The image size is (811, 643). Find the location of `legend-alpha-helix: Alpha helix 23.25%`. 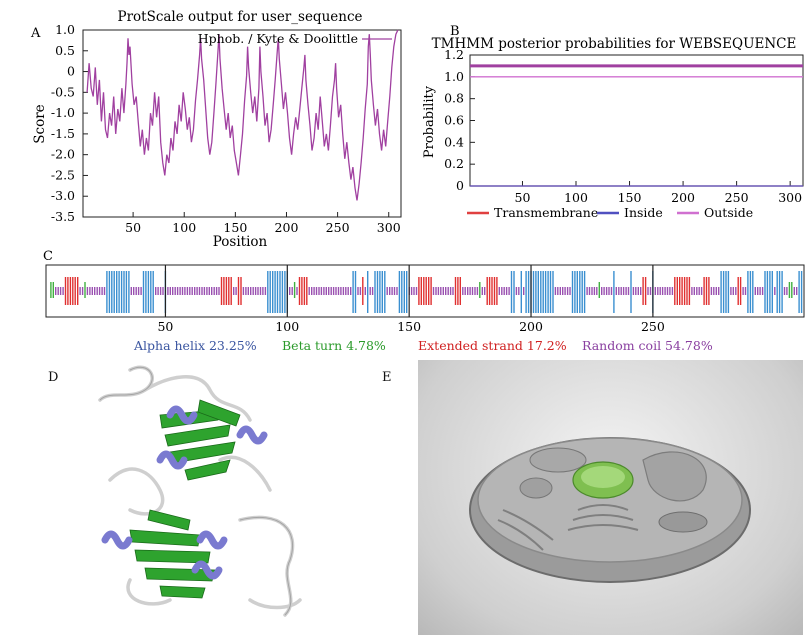

legend-alpha-helix: Alpha helix 23.25% is located at coordinates (195, 345).